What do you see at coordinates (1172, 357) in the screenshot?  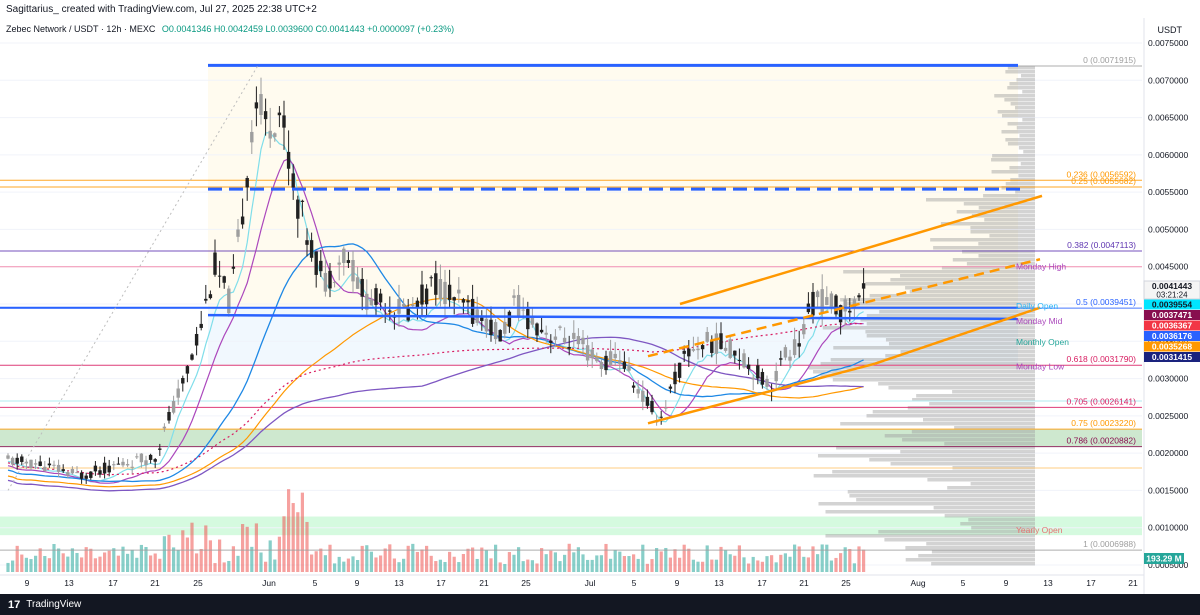 I see `price-badge-bg` at bounding box center [1172, 357].